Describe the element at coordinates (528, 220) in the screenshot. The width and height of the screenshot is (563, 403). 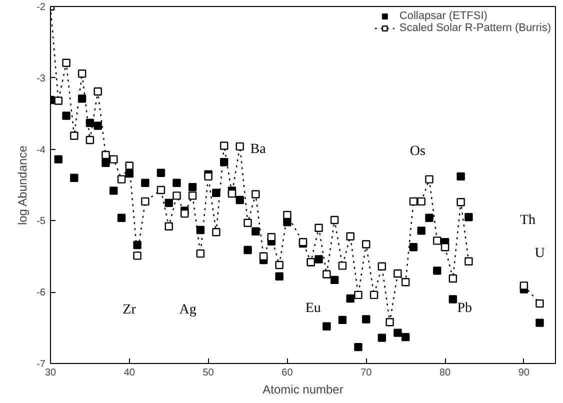
I see `annotation: Th` at that location.